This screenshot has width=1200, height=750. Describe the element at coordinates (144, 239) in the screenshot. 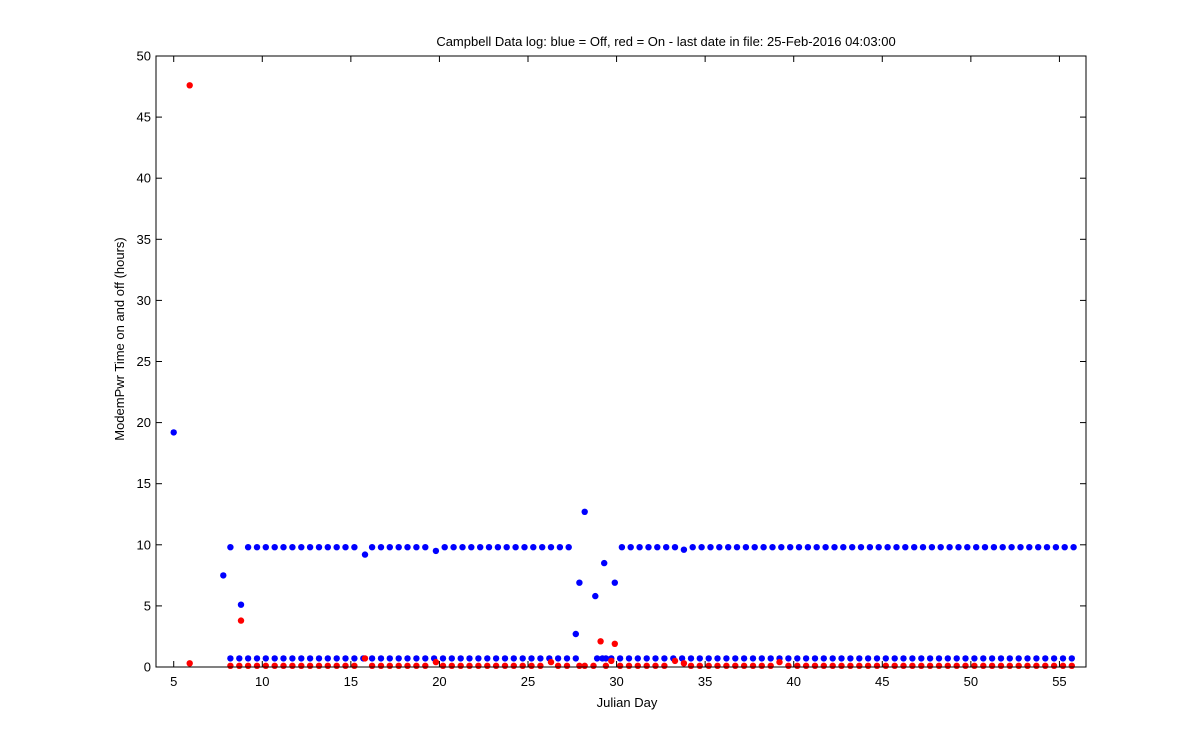

I see `y-tick-label: 35` at that location.